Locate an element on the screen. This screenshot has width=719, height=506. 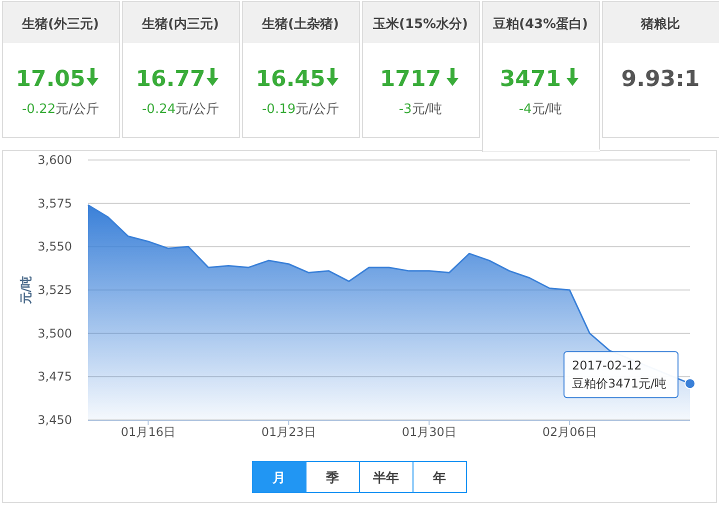
x-tick-label: 02月06日 is located at coordinates (569, 432).